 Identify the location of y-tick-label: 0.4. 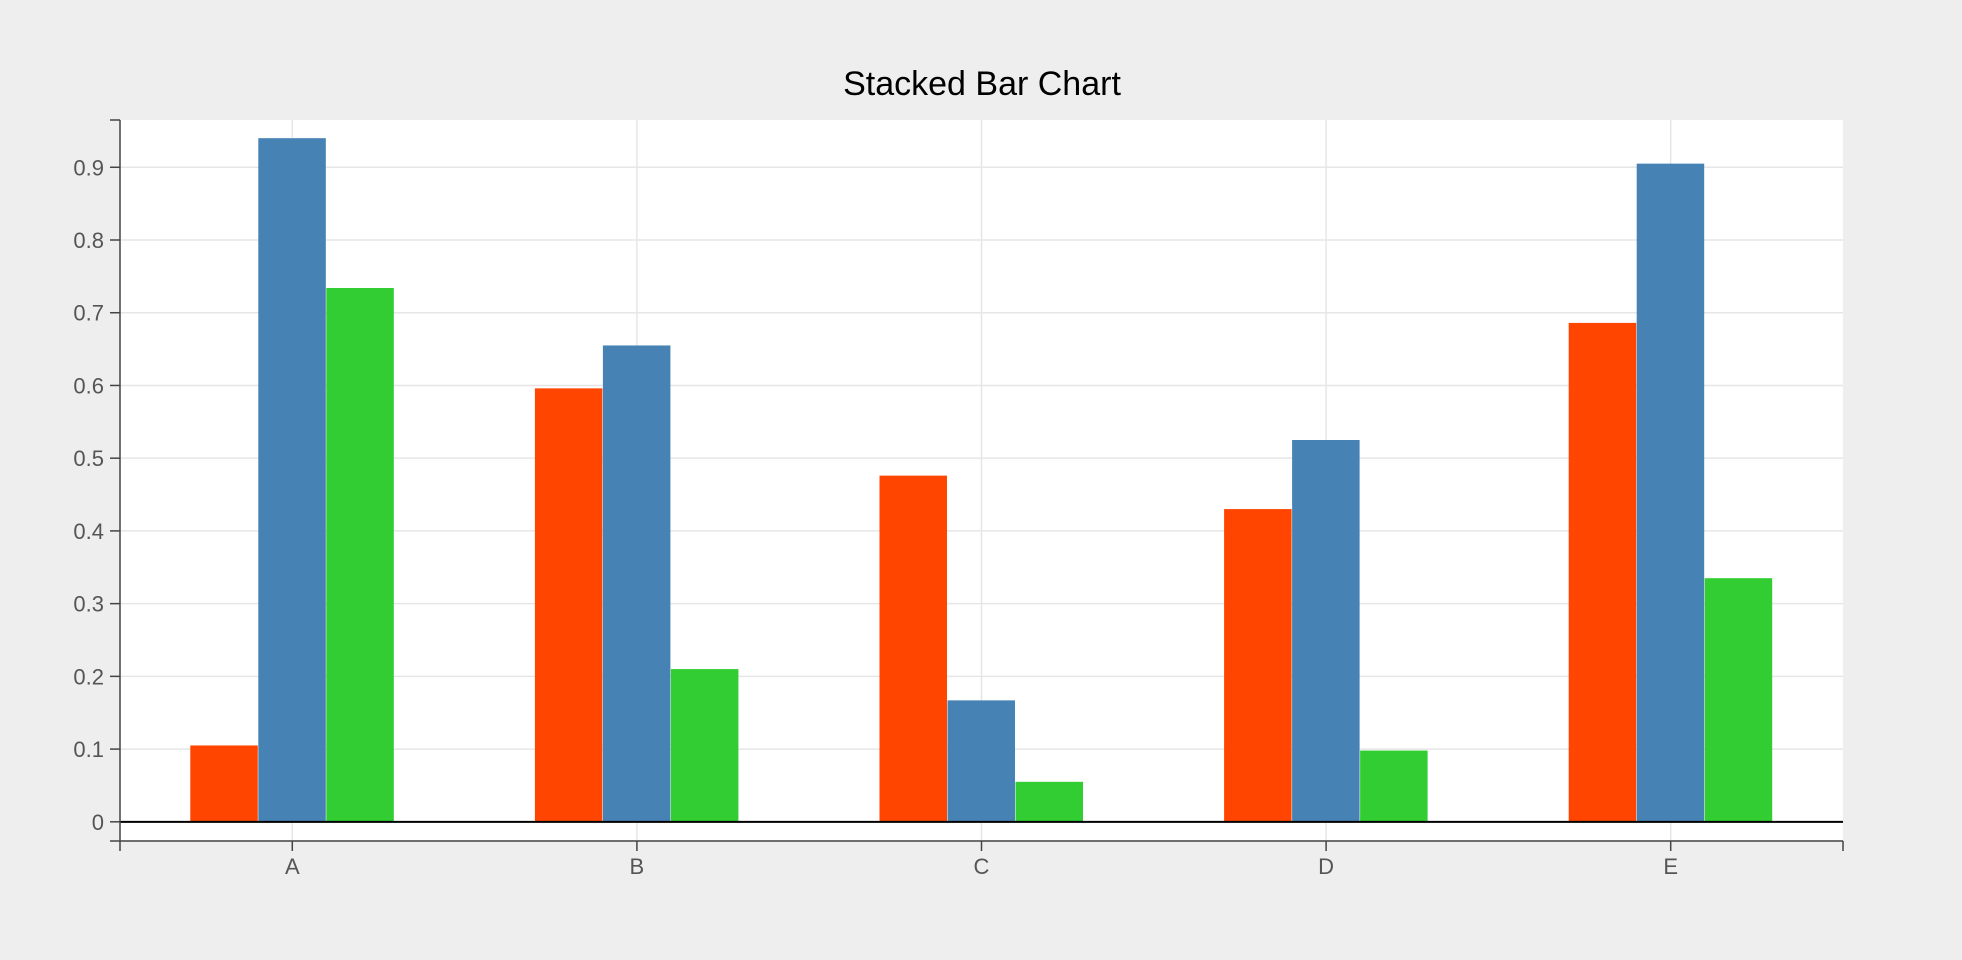
(88, 531).